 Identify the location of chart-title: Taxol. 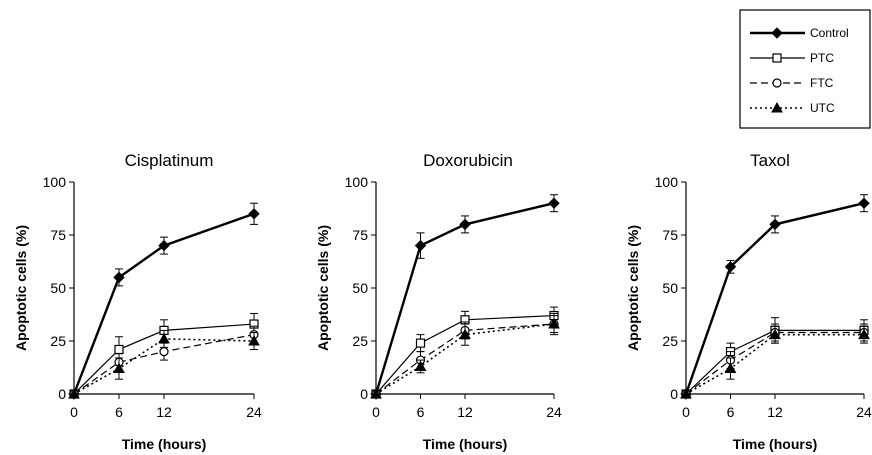
(770, 160).